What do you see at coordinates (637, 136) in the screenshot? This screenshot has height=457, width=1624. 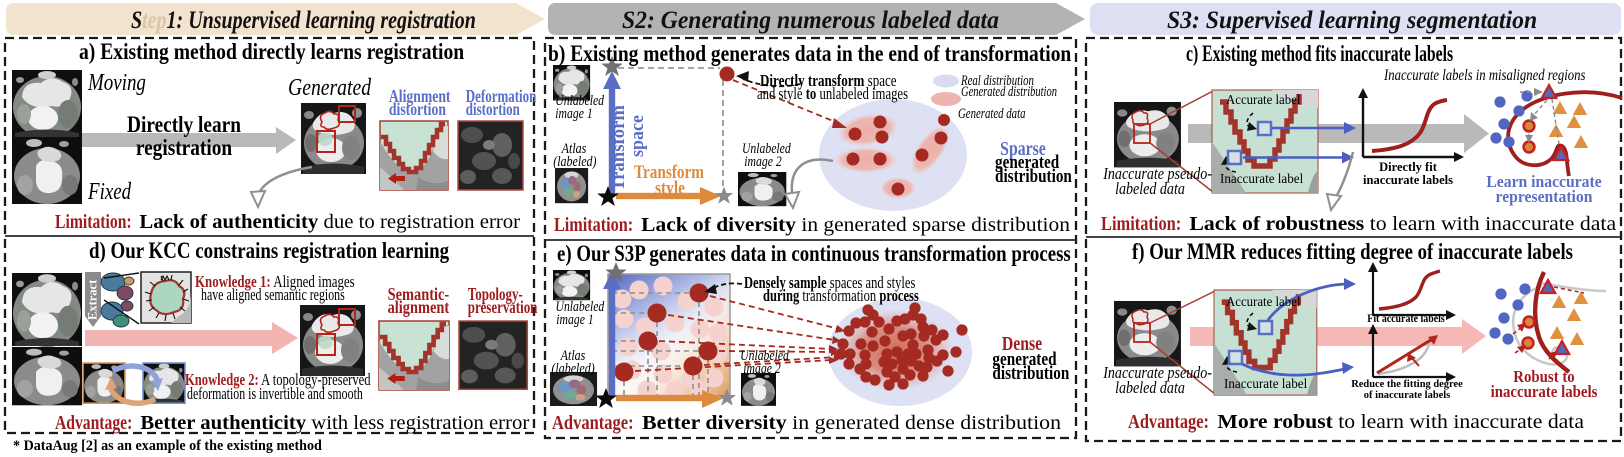 I see `svg-text: space` at bounding box center [637, 136].